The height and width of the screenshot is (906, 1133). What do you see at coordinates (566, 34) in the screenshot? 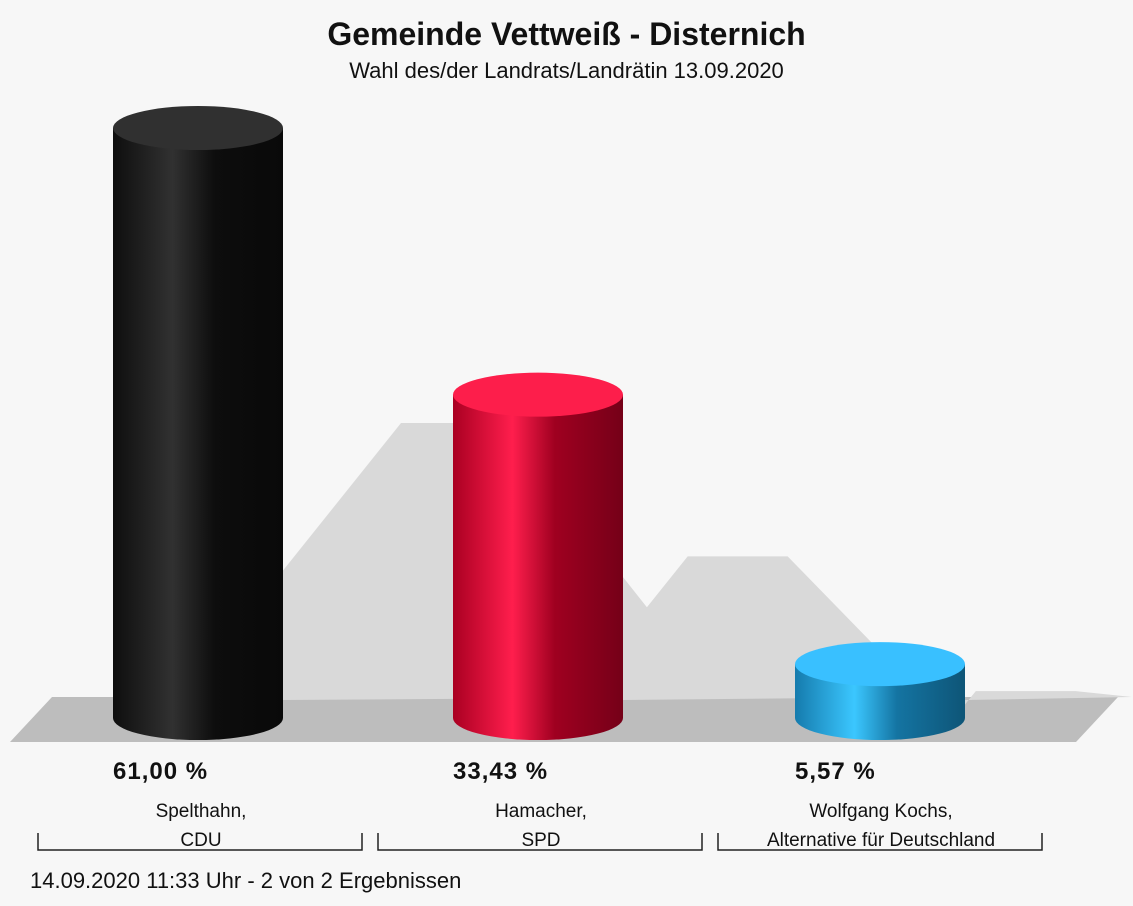
I see `chart-title: Gemeinde Vettweiß - Disternich` at bounding box center [566, 34].